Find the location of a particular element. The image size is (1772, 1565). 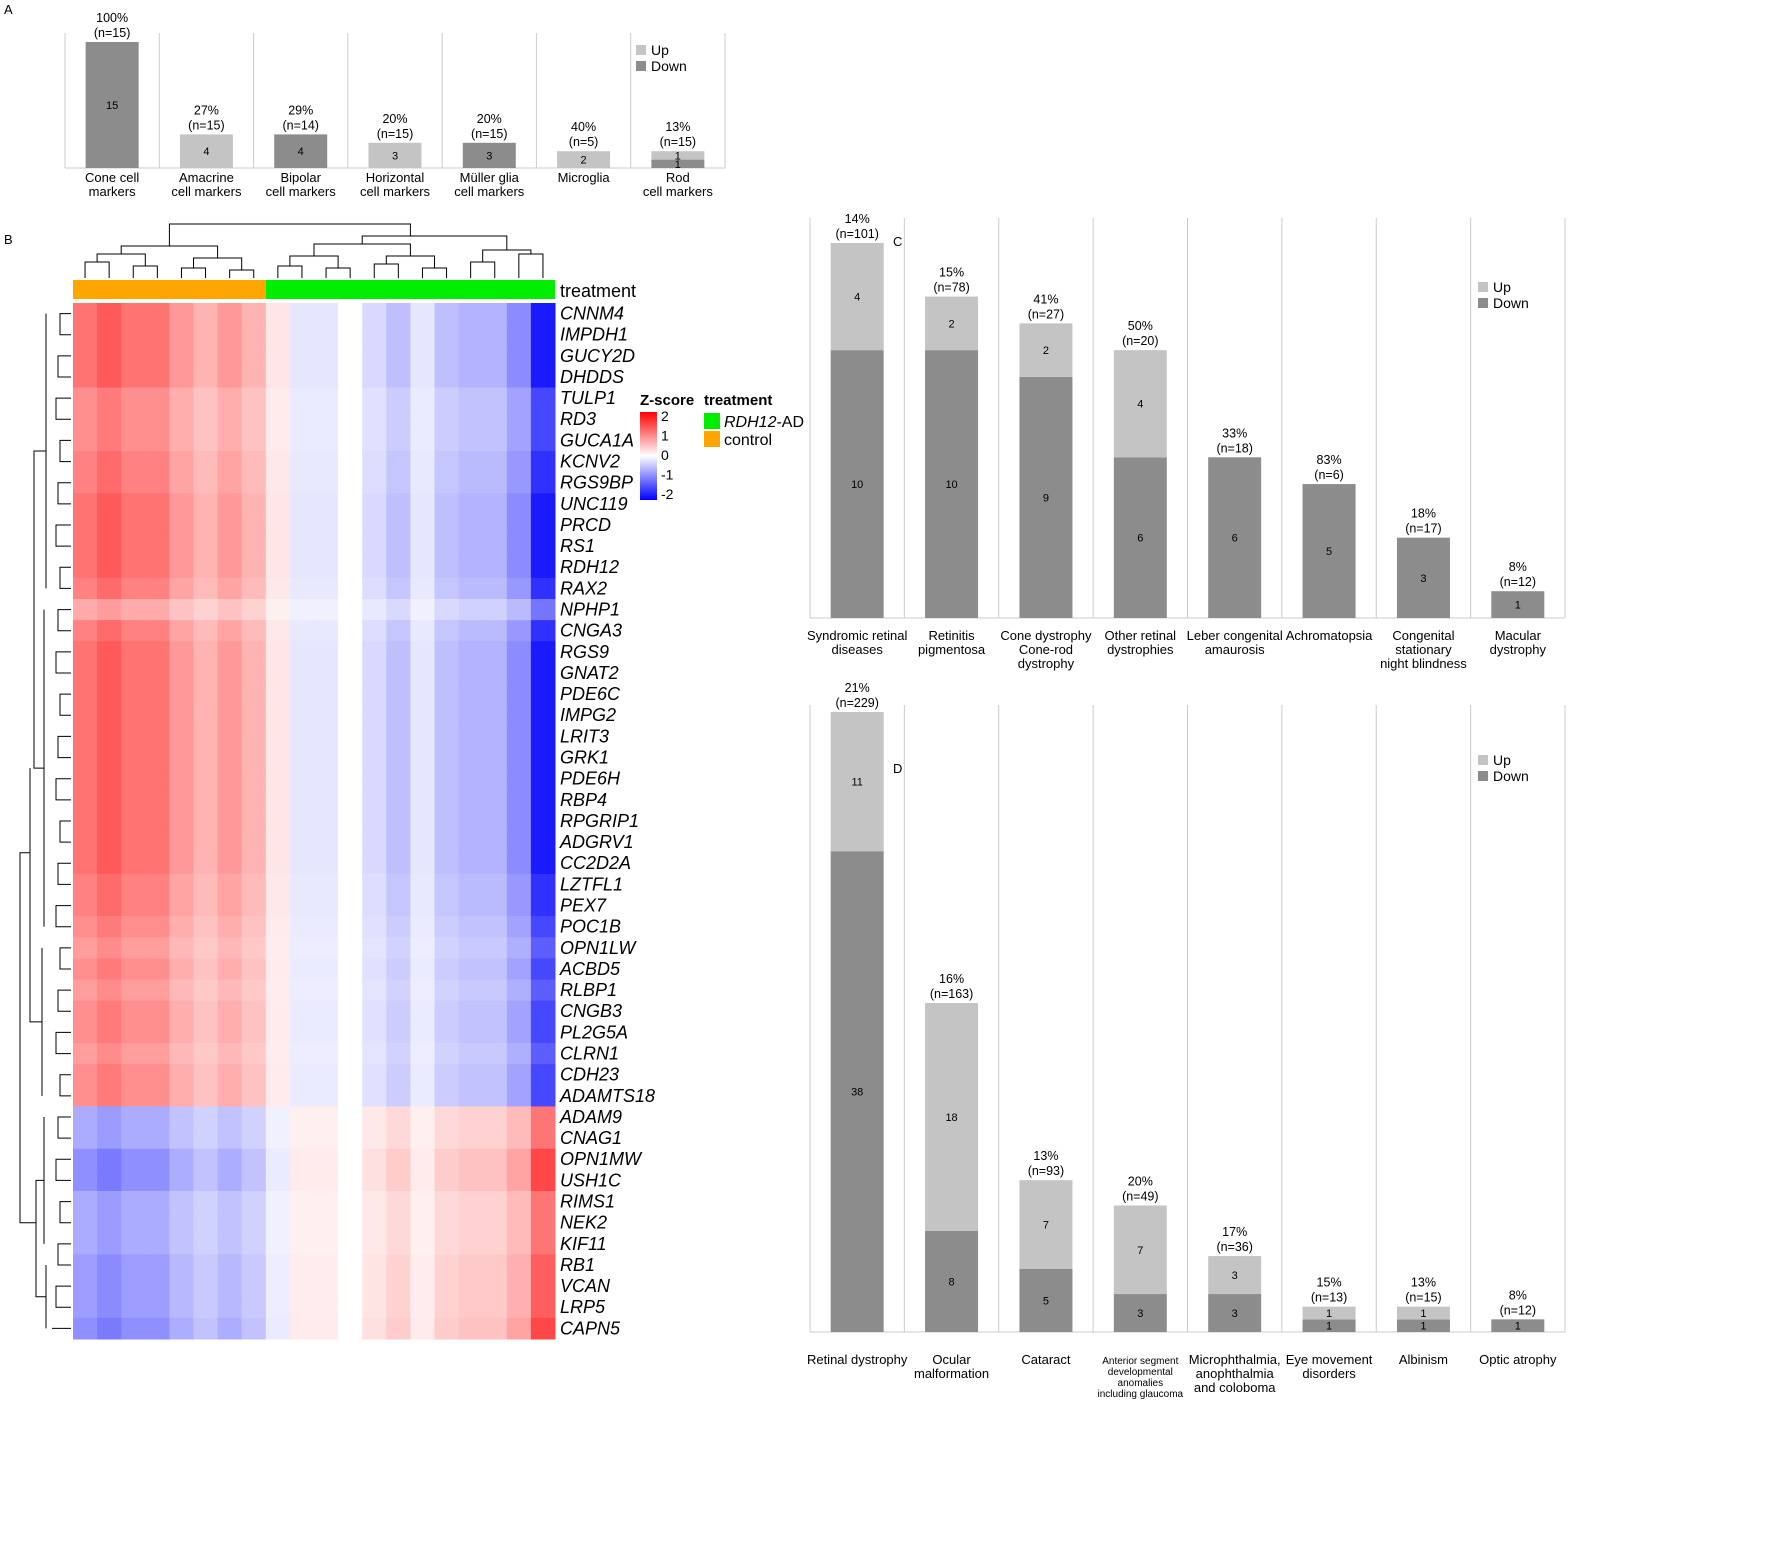

panel-letter-a: A is located at coordinates (8, 9).